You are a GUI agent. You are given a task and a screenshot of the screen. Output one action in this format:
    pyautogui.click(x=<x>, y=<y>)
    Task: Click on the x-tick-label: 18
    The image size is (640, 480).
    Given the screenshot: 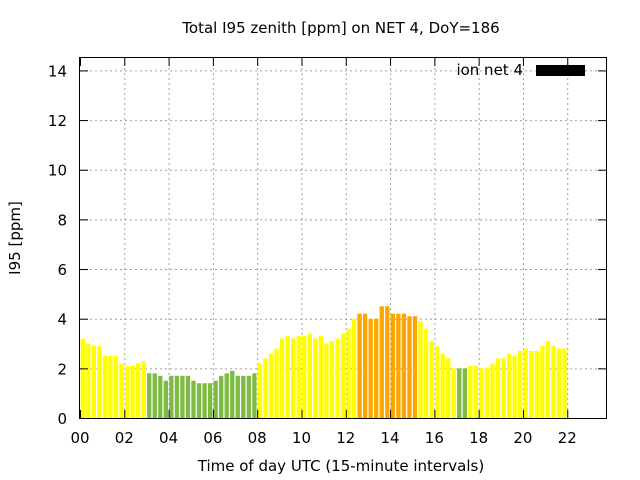 What is the action you would take?
    pyautogui.click(x=478, y=438)
    